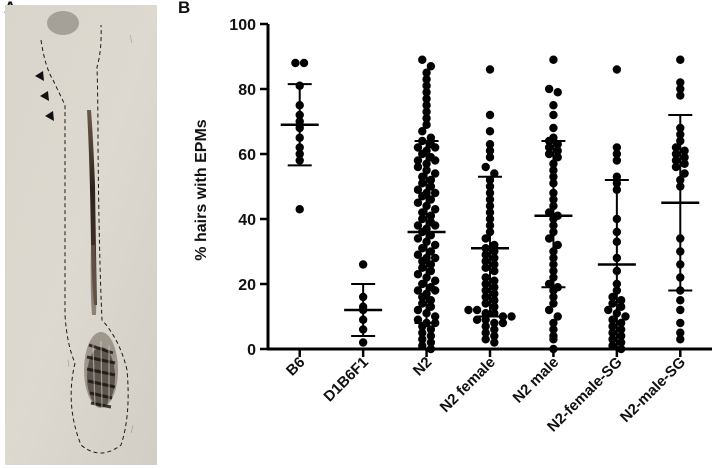 The image size is (714, 468). What do you see at coordinates (63, 23) in the screenshot?
I see `debris-blob` at bounding box center [63, 23].